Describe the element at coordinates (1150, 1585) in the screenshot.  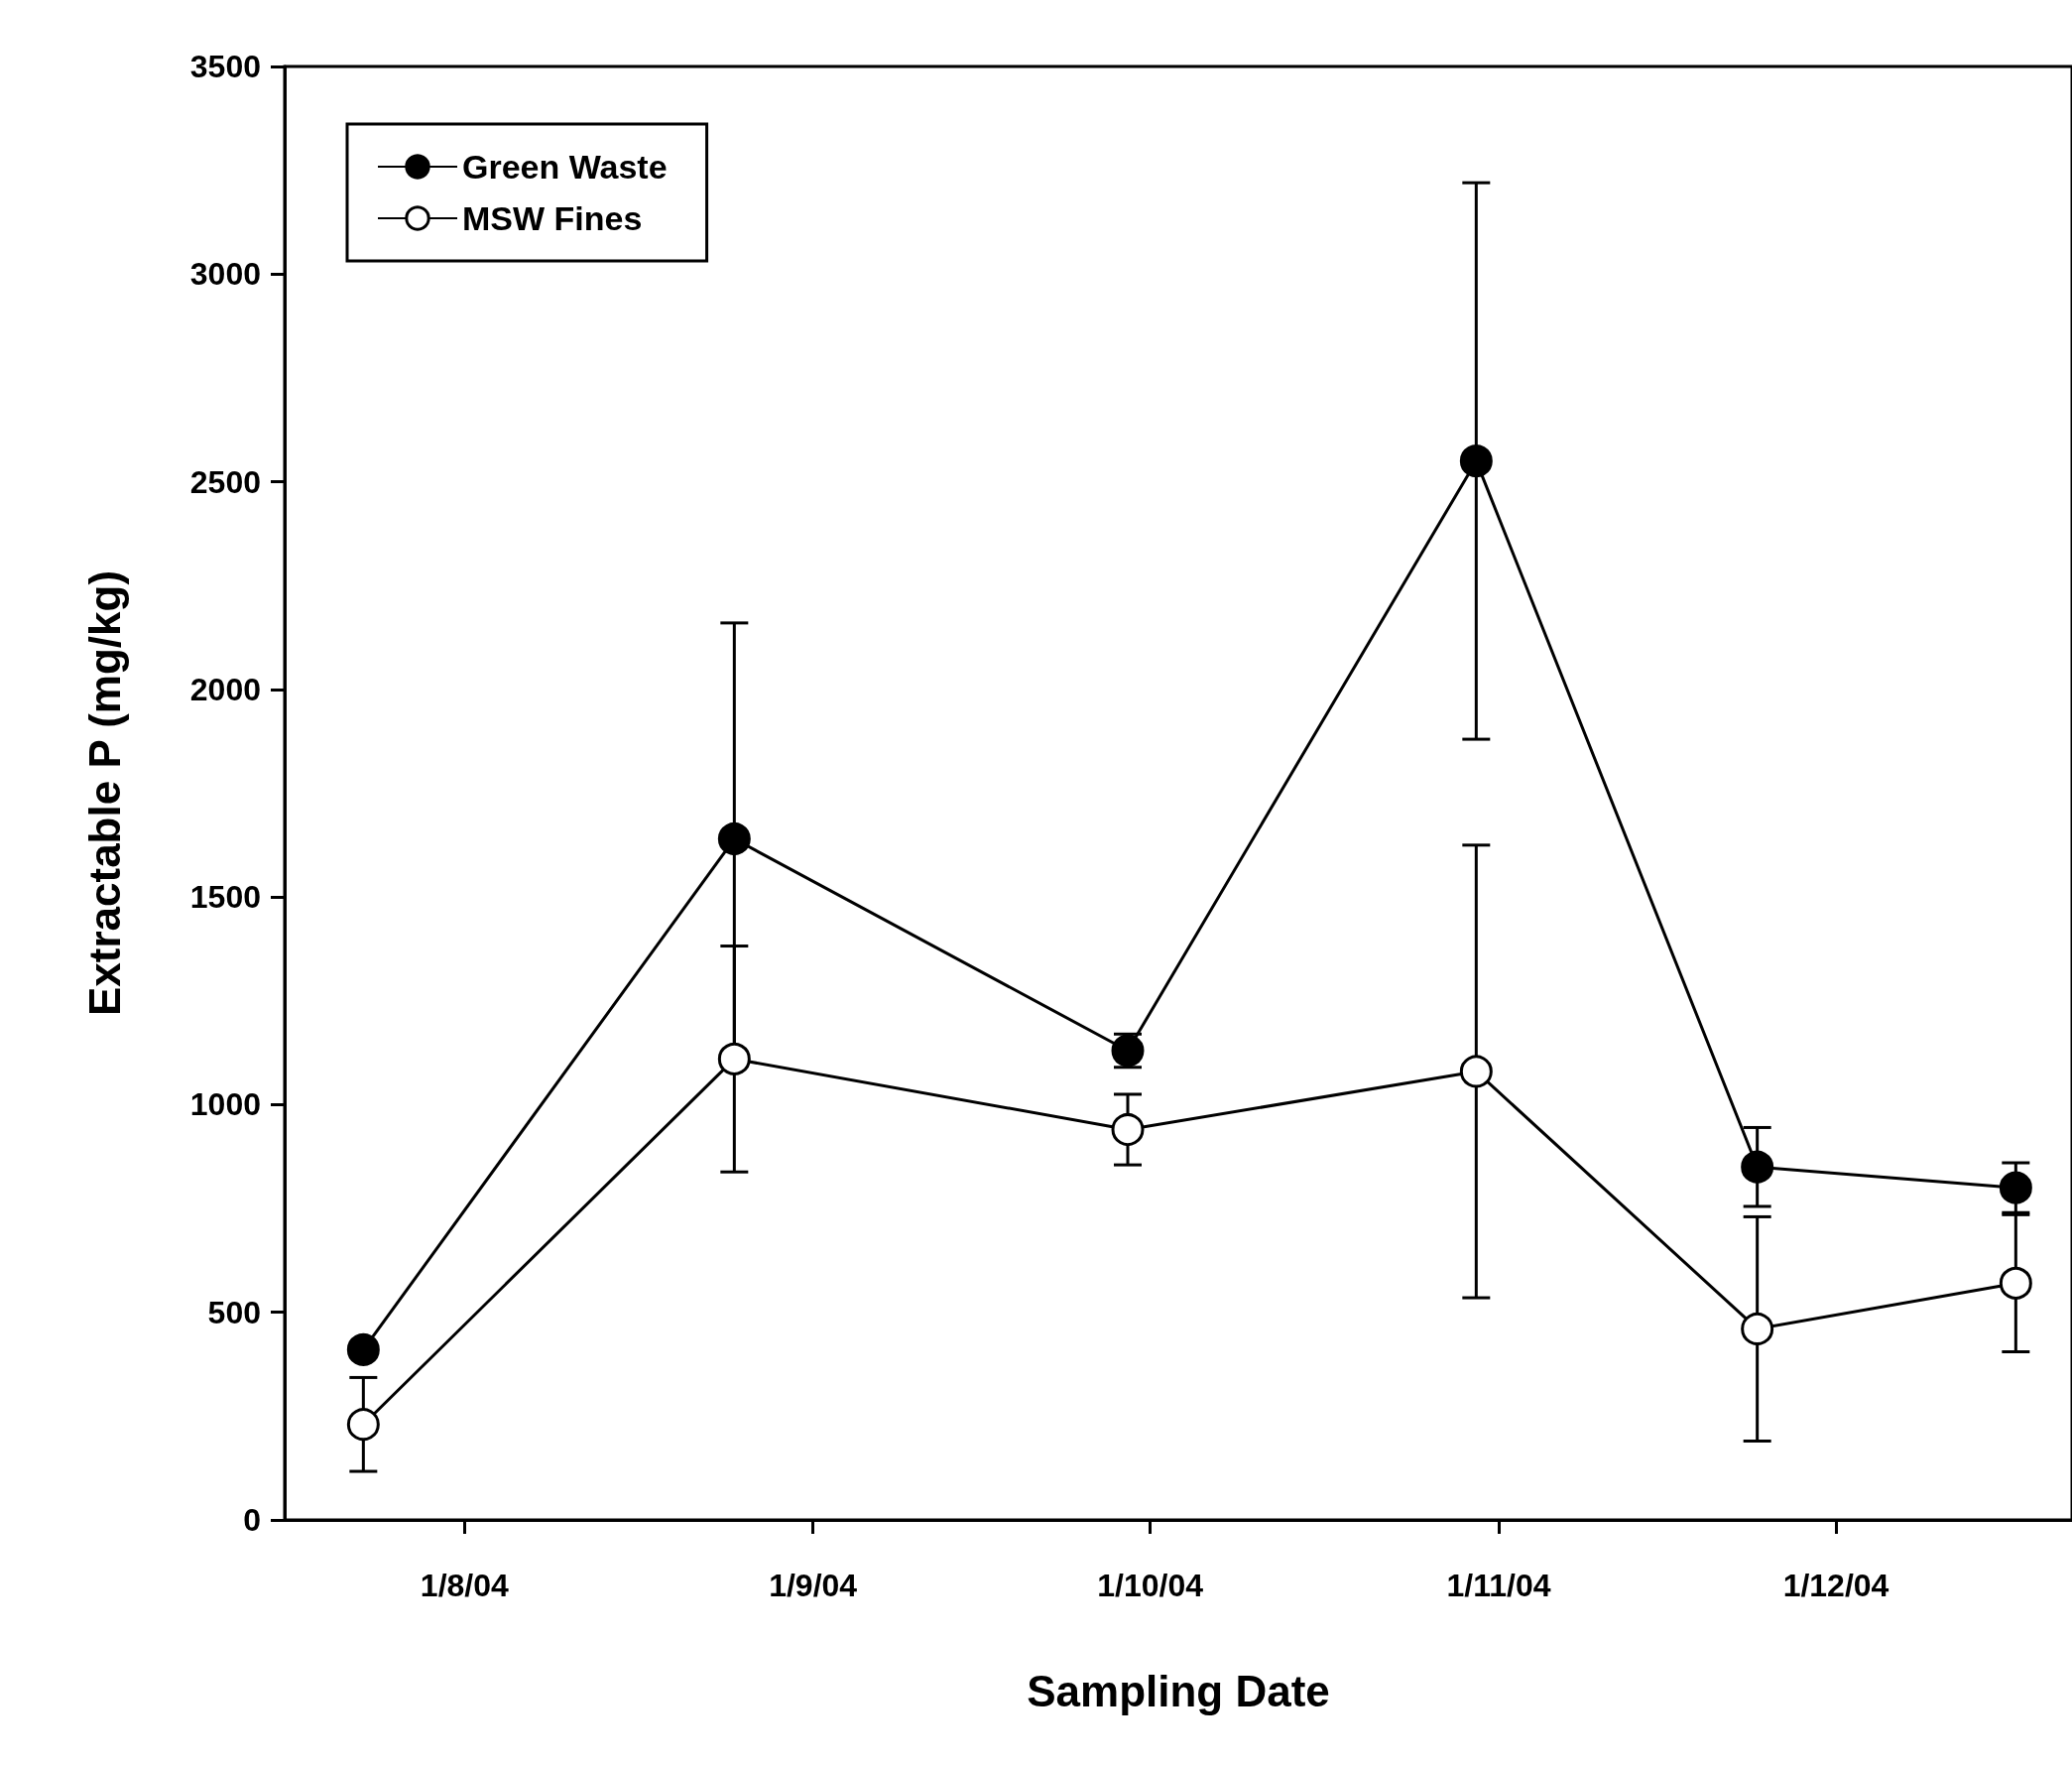
I see `x-tick-label: 1/10/04` at that location.